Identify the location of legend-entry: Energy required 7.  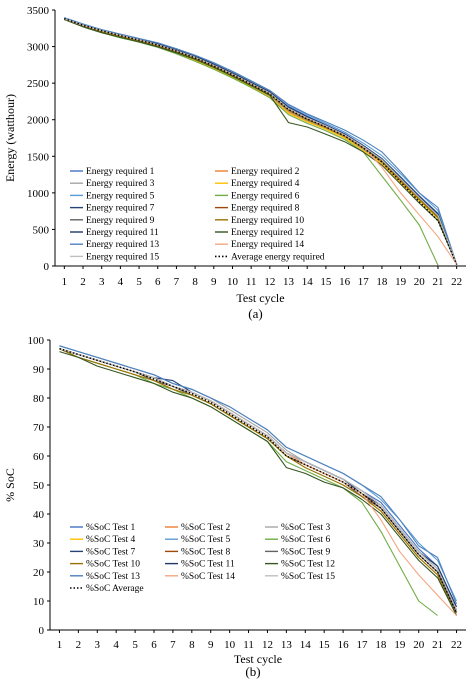
(120, 209).